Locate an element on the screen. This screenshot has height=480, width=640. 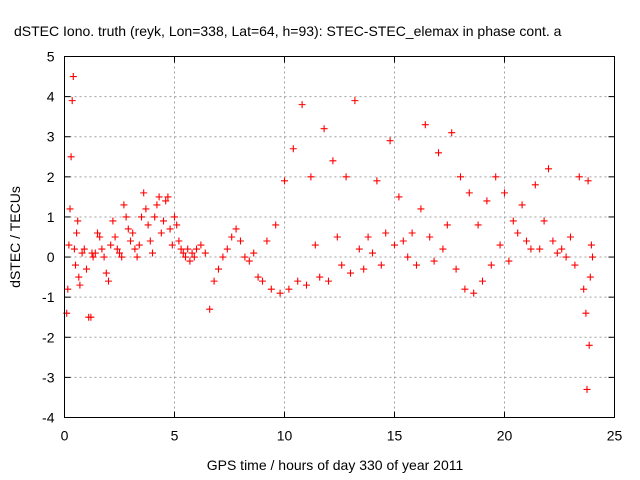
y-tick-label: 5 is located at coordinates (51, 57).